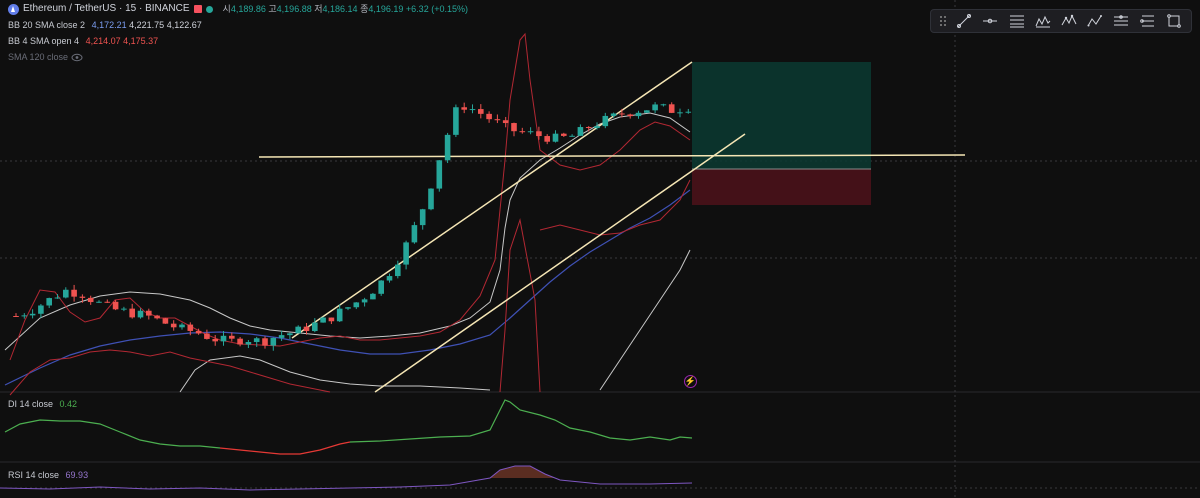  I want to click on elliott-wave-tool, so click(1069, 21).